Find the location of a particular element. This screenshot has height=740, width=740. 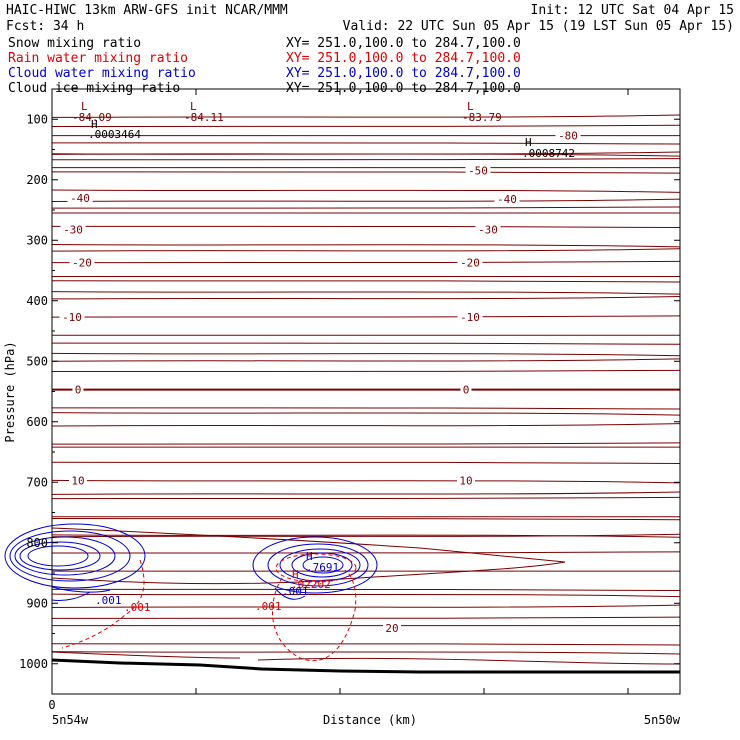

high-value: .0003464 is located at coordinates (114, 134).